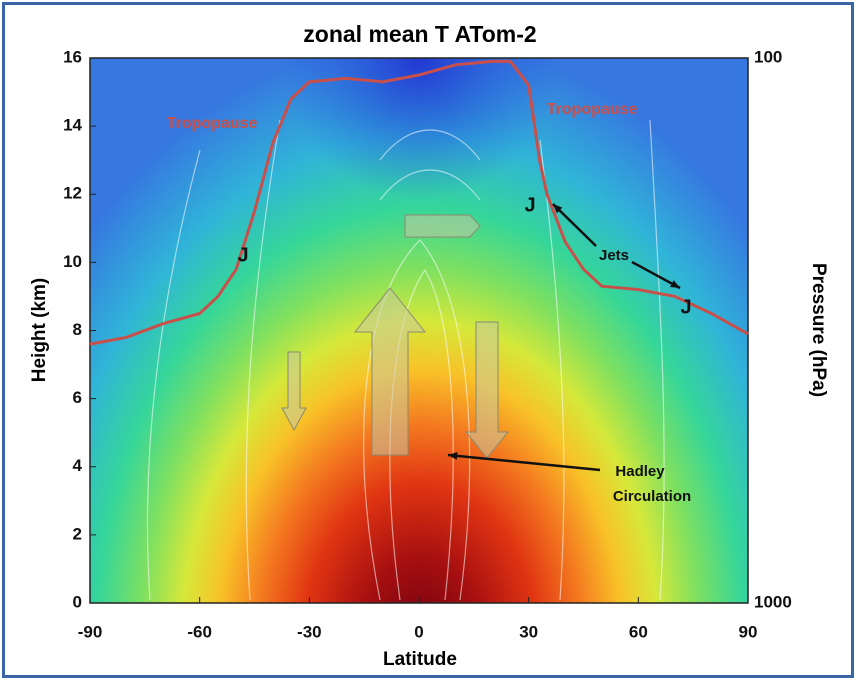  Describe the element at coordinates (638, 631) in the screenshot. I see `x-tick-label: 60` at that location.